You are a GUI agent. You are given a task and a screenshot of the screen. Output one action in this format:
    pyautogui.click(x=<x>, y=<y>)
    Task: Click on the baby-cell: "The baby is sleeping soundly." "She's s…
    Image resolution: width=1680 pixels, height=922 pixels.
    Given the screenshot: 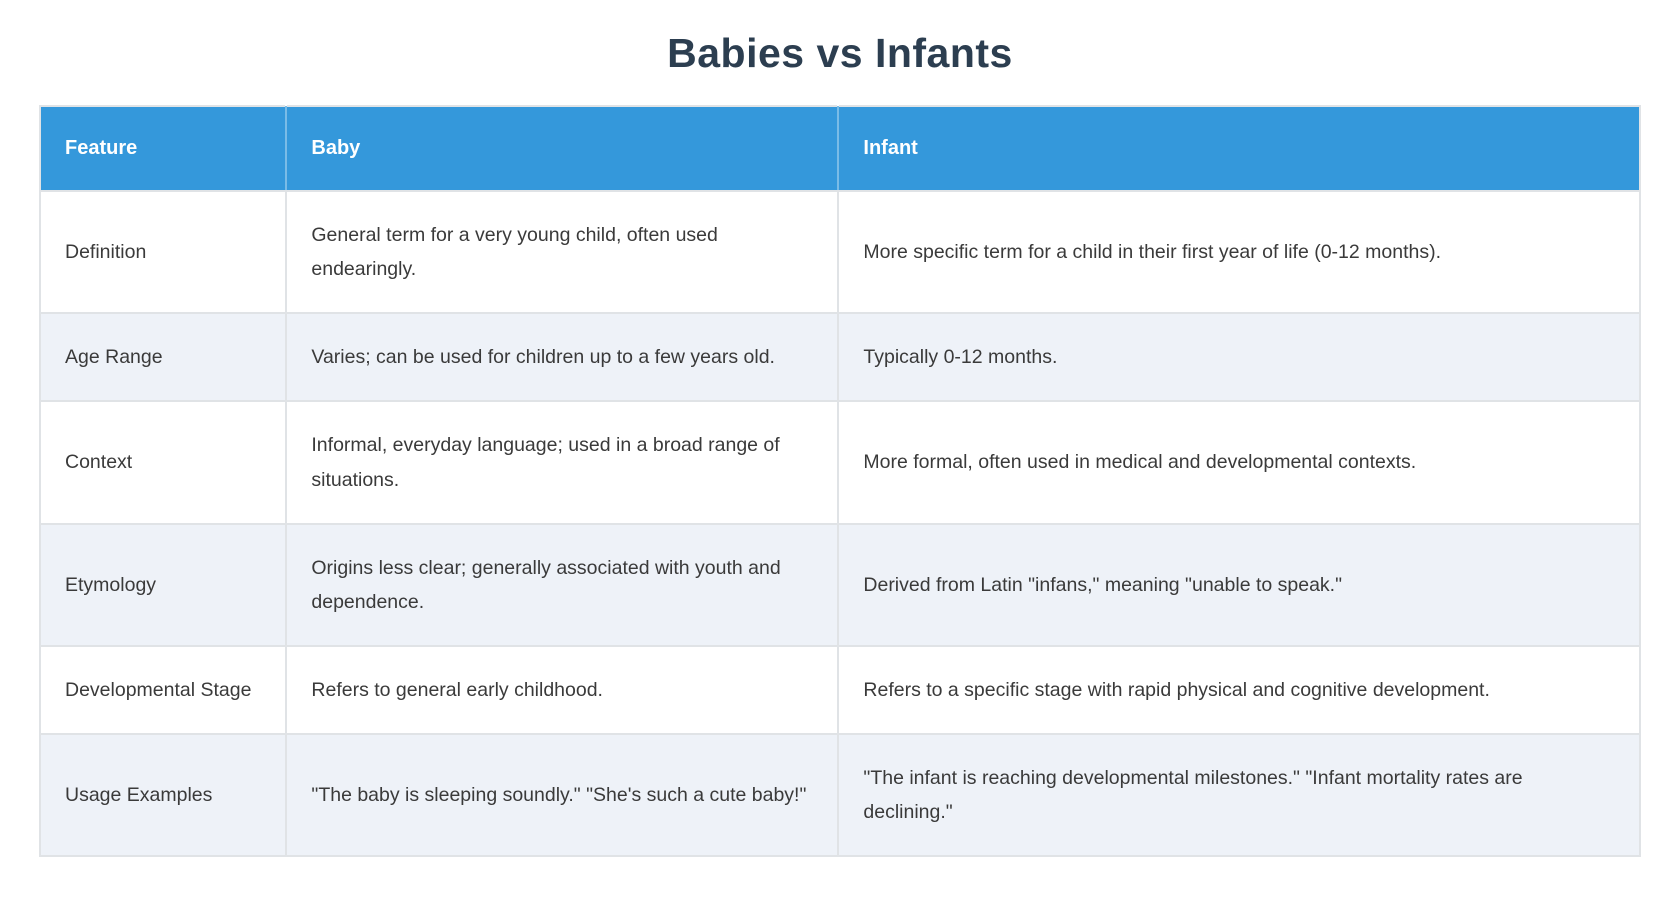 What is the action you would take?
    pyautogui.click(x=562, y=795)
    